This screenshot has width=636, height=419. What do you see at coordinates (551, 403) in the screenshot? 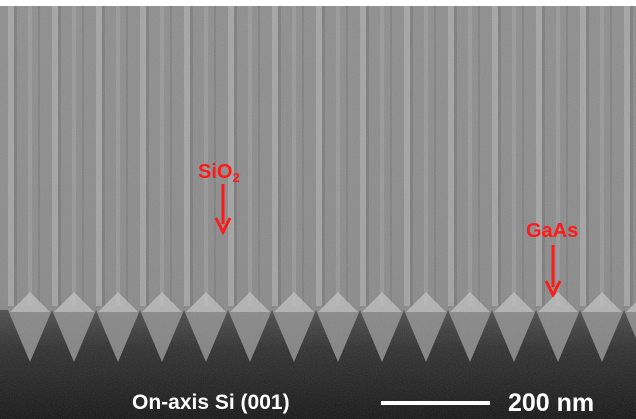
I see `scale-bar-label: 200 nm` at bounding box center [551, 403].